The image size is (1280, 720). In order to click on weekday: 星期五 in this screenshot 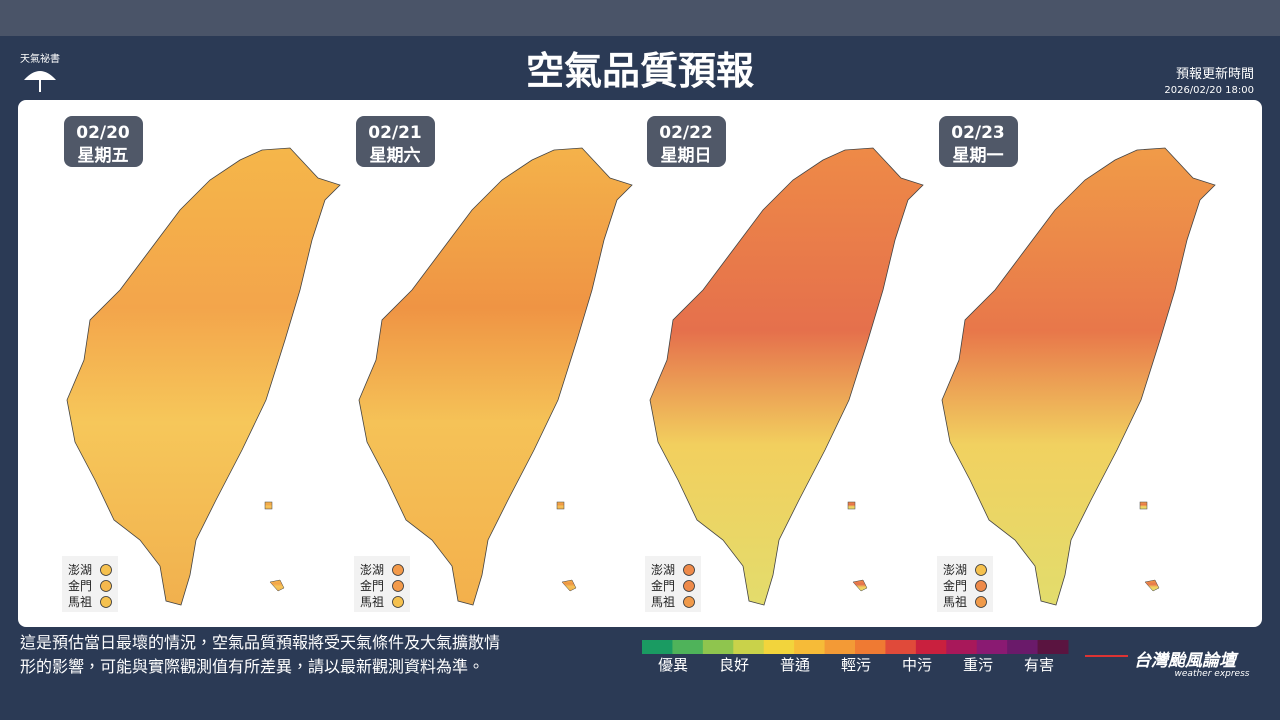, I will do `click(103, 156)`.